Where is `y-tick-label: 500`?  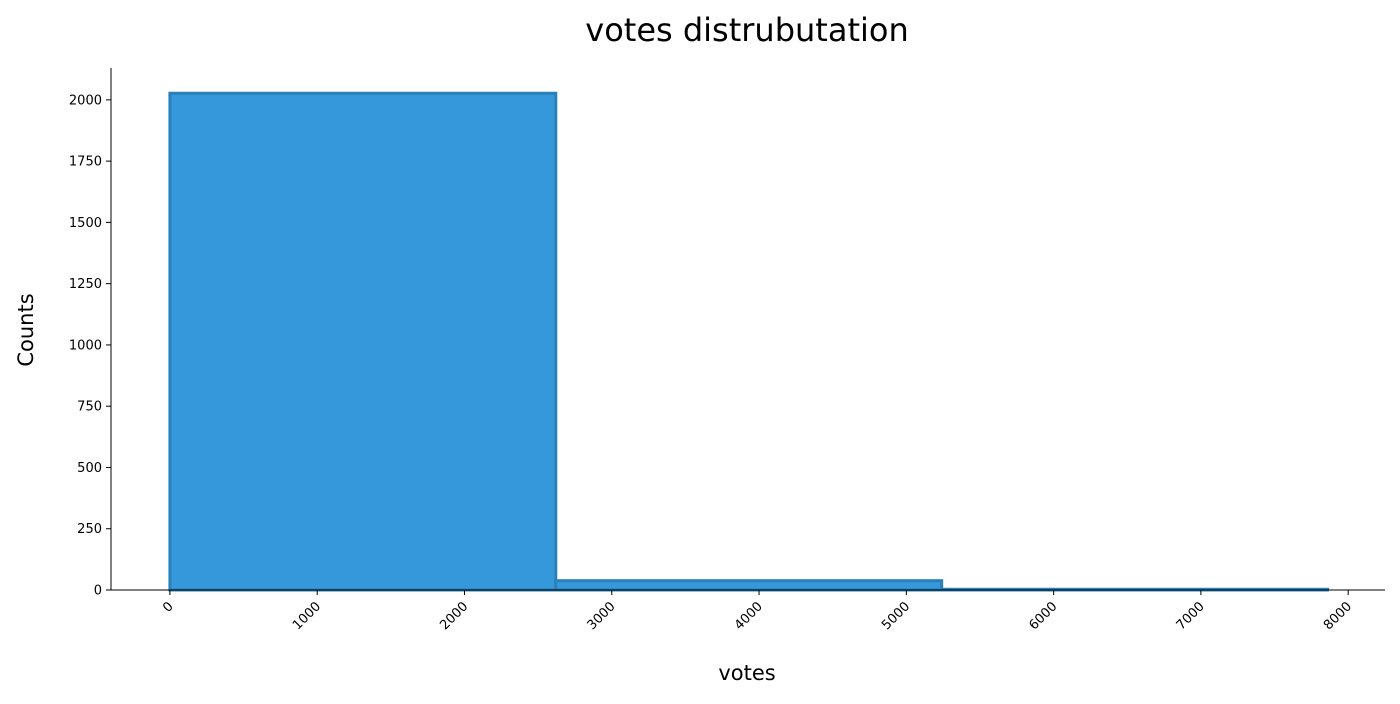 y-tick-label: 500 is located at coordinates (89, 468).